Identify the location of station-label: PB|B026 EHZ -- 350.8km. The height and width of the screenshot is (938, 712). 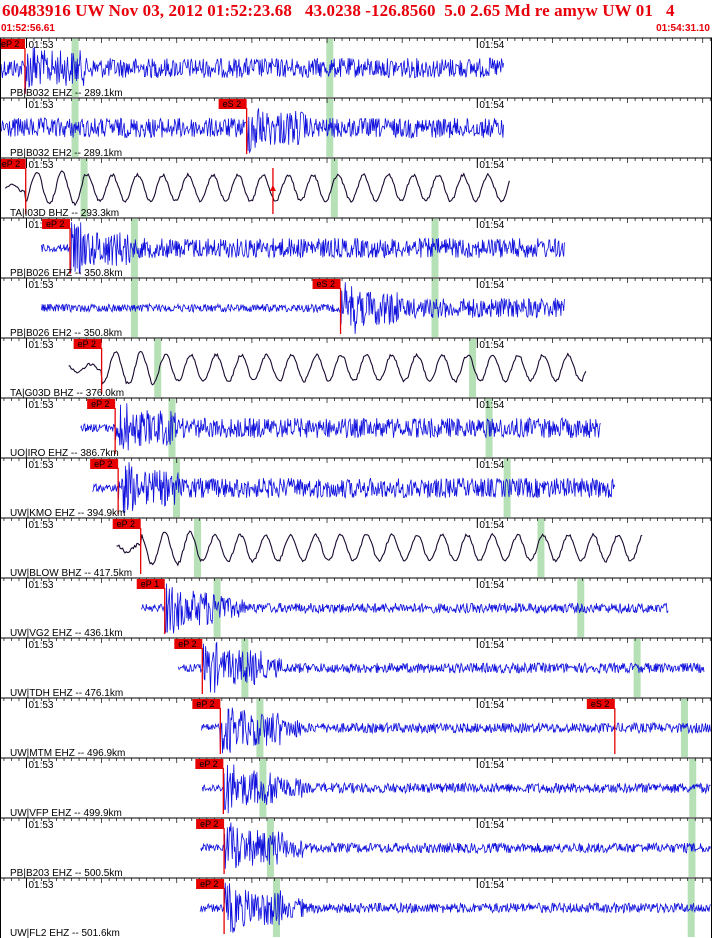
(66, 273).